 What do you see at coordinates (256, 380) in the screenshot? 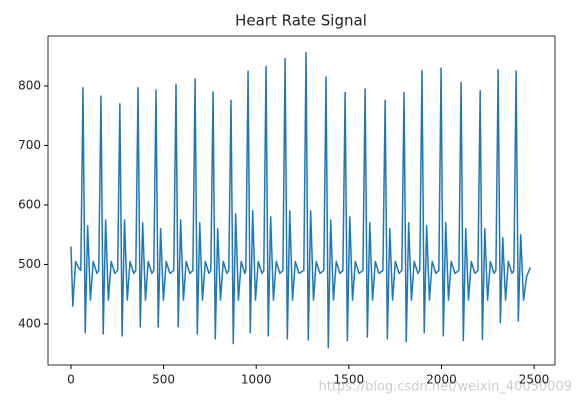
I see `x-tick-label: 1000` at bounding box center [256, 380].